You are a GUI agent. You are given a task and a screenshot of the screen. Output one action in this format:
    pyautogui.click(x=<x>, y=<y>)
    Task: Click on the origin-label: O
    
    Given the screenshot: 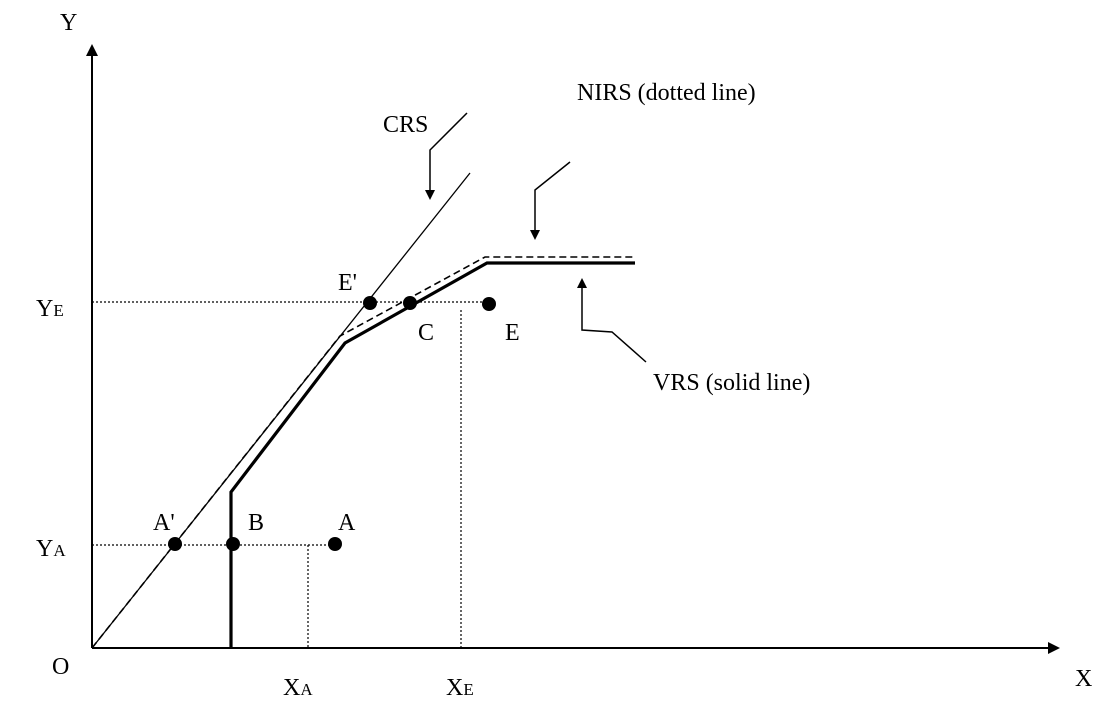 What is the action you would take?
    pyautogui.click(x=60, y=667)
    